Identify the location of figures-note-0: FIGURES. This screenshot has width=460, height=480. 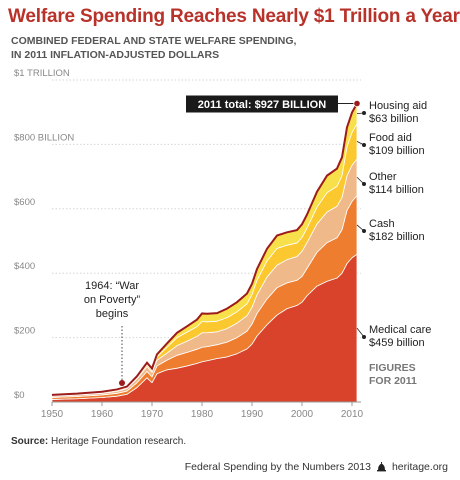
(392, 368).